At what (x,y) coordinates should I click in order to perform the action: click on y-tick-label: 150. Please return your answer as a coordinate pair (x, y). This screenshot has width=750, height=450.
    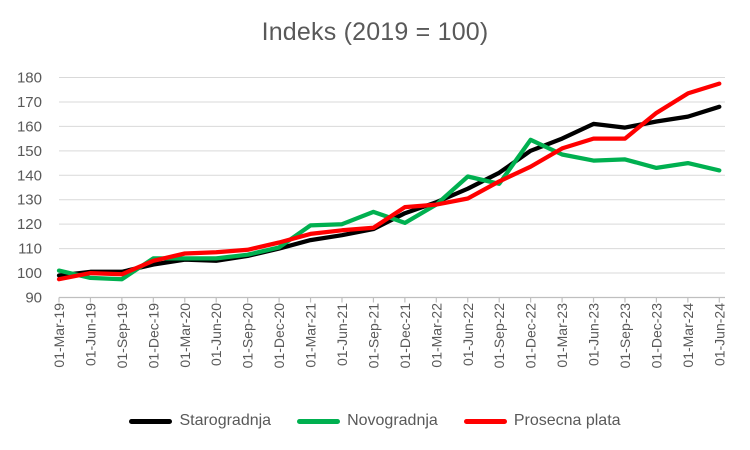
    Looking at the image, I should click on (29, 151).